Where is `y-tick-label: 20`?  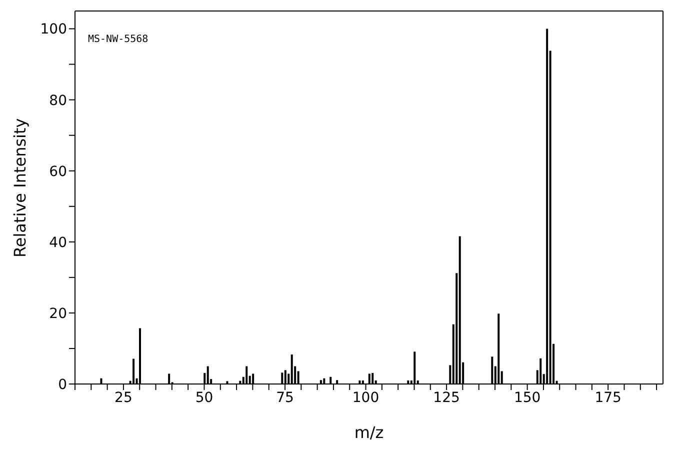 y-tick-label: 20 is located at coordinates (58, 314).